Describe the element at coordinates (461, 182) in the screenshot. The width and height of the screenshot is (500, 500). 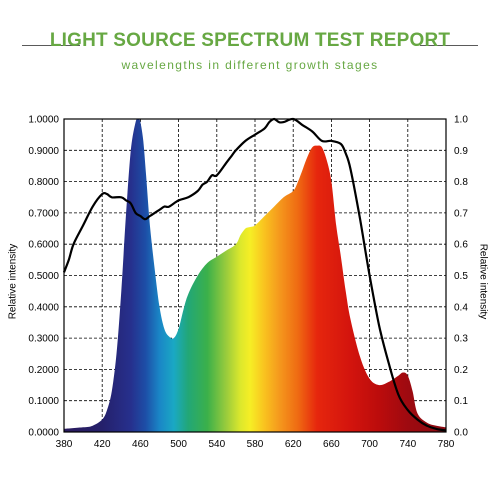
I see `y-tick-label-right: 0.8` at that location.